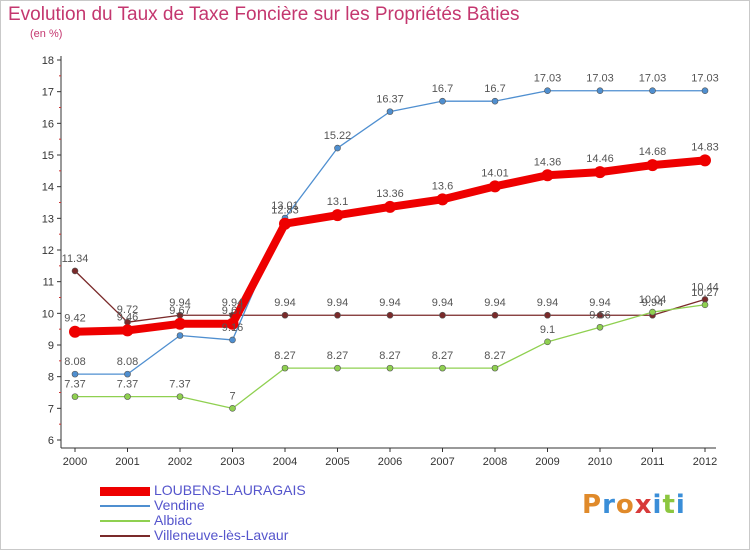 The height and width of the screenshot is (550, 750). What do you see at coordinates (48, 219) in the screenshot?
I see `y-tick-label: 13` at bounding box center [48, 219].